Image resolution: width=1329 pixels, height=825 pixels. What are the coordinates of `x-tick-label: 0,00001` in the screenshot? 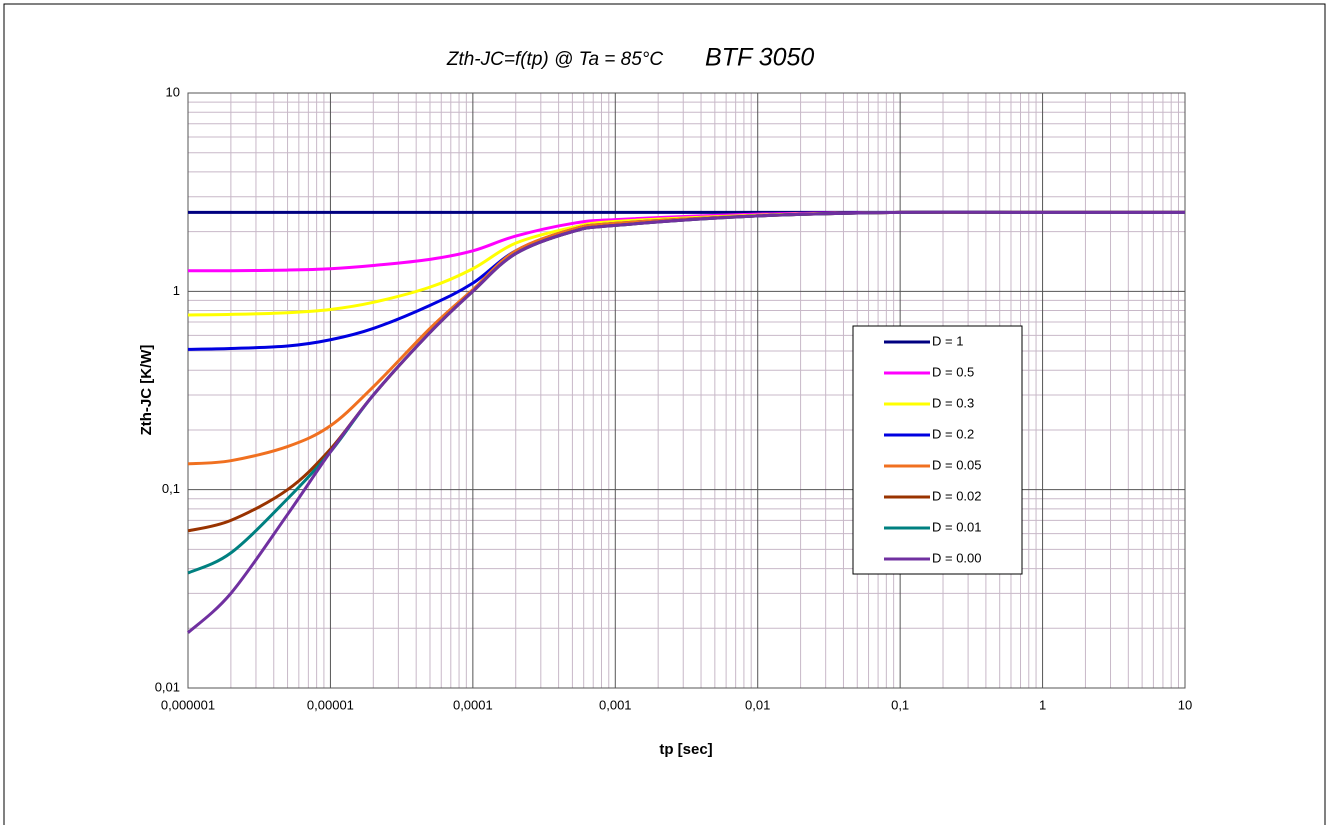 It's located at (330, 704).